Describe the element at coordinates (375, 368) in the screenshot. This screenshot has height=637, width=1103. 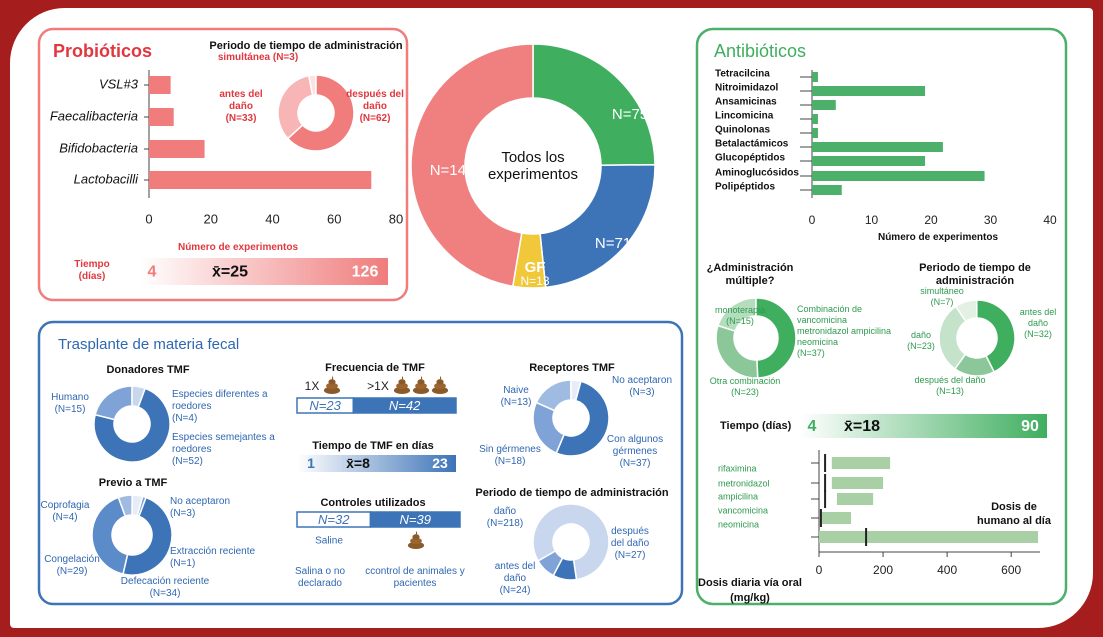
I see `chart-title: Frecuencia de TMF` at that location.